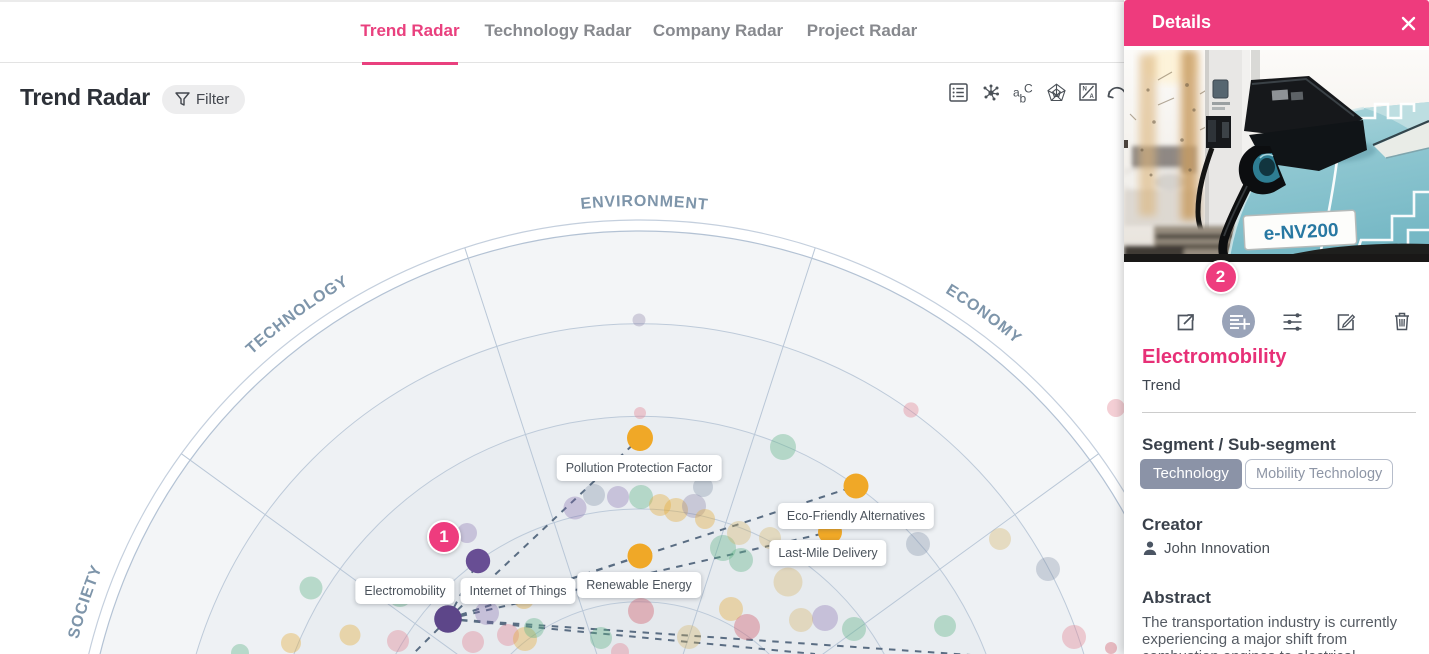  I want to click on svg-text: e-NV200, so click(1301, 232).